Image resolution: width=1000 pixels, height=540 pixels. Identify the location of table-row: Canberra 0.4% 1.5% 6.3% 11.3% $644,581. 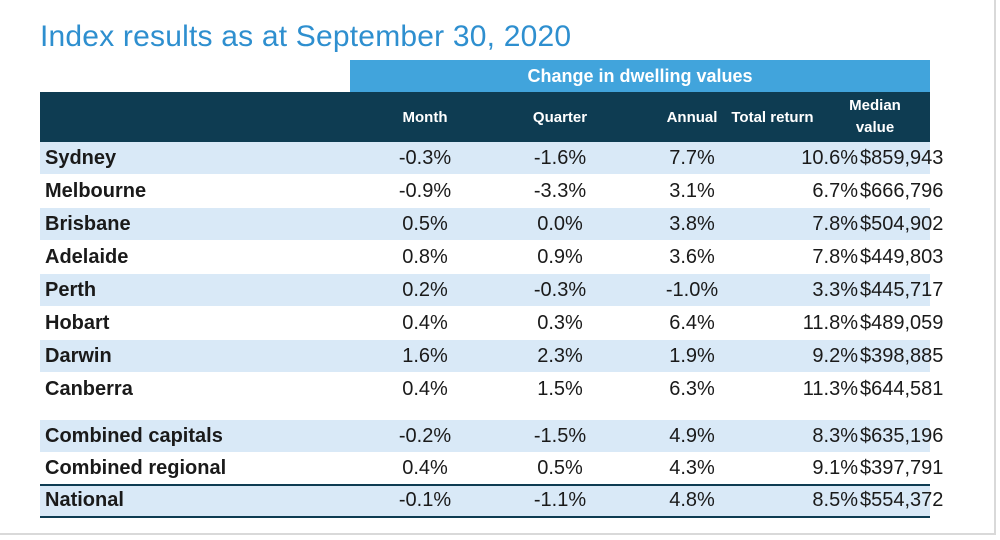
(492, 389).